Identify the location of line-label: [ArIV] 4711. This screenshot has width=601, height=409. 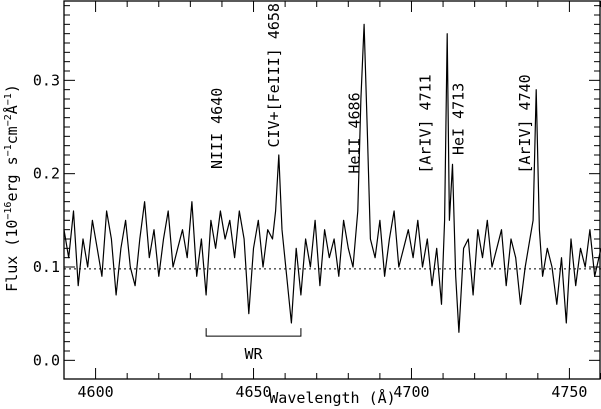
(425, 123).